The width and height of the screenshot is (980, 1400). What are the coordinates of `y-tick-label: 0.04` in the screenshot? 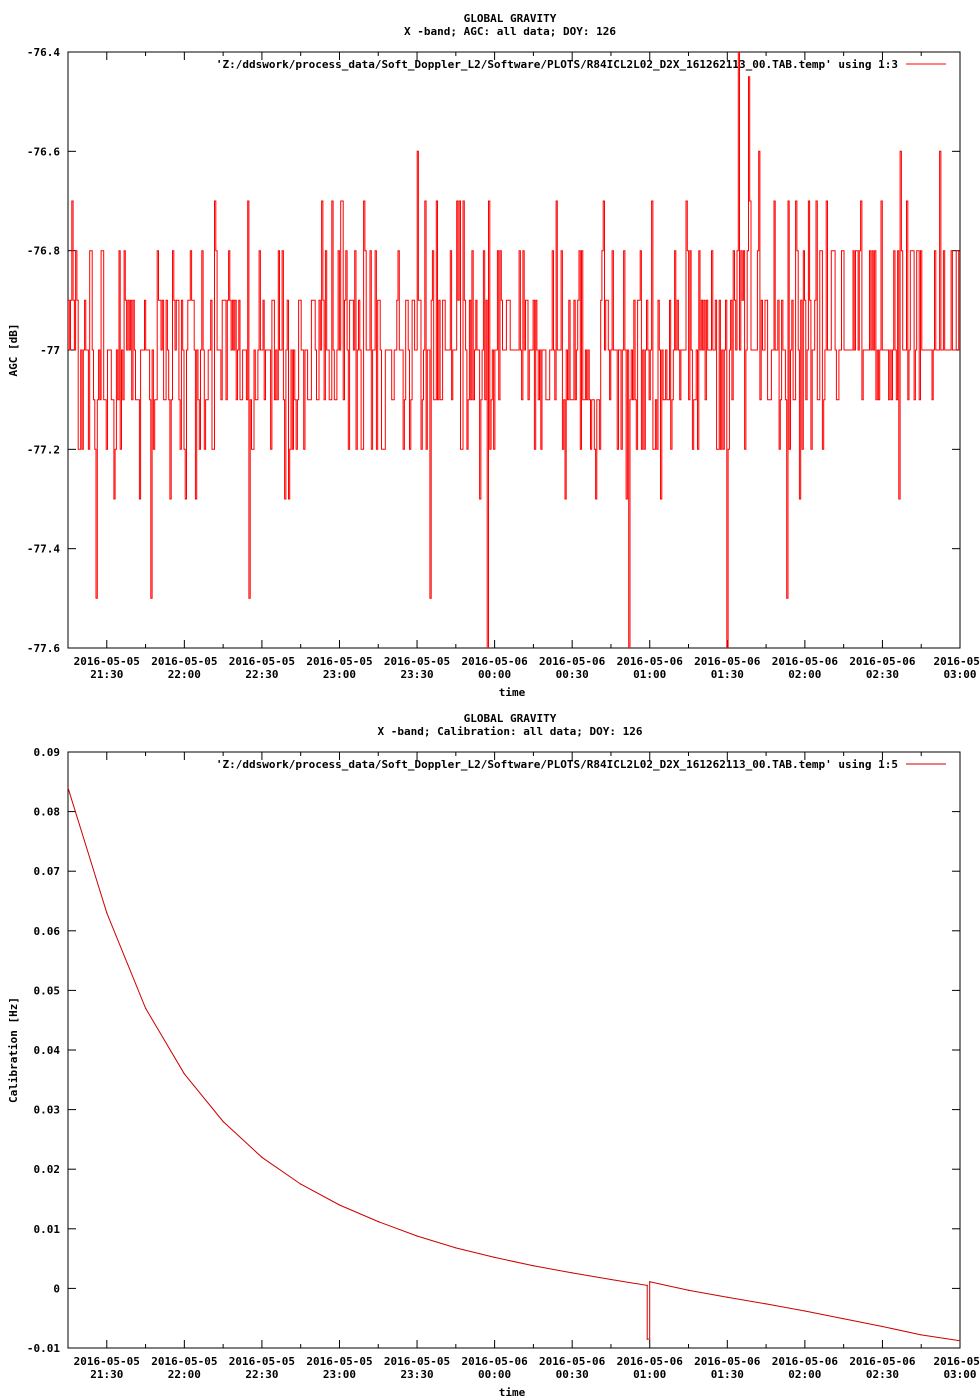 It's located at (47, 1050).